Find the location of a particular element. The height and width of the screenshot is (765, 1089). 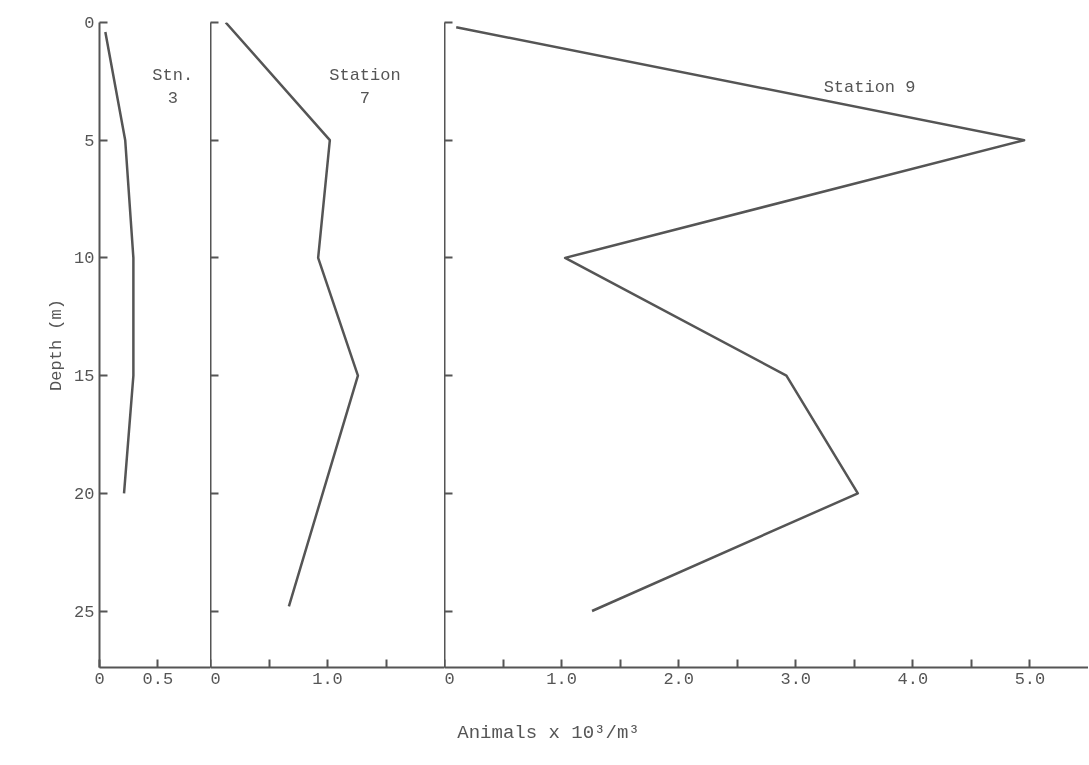

y-tick-label: 0 is located at coordinates (89, 23).